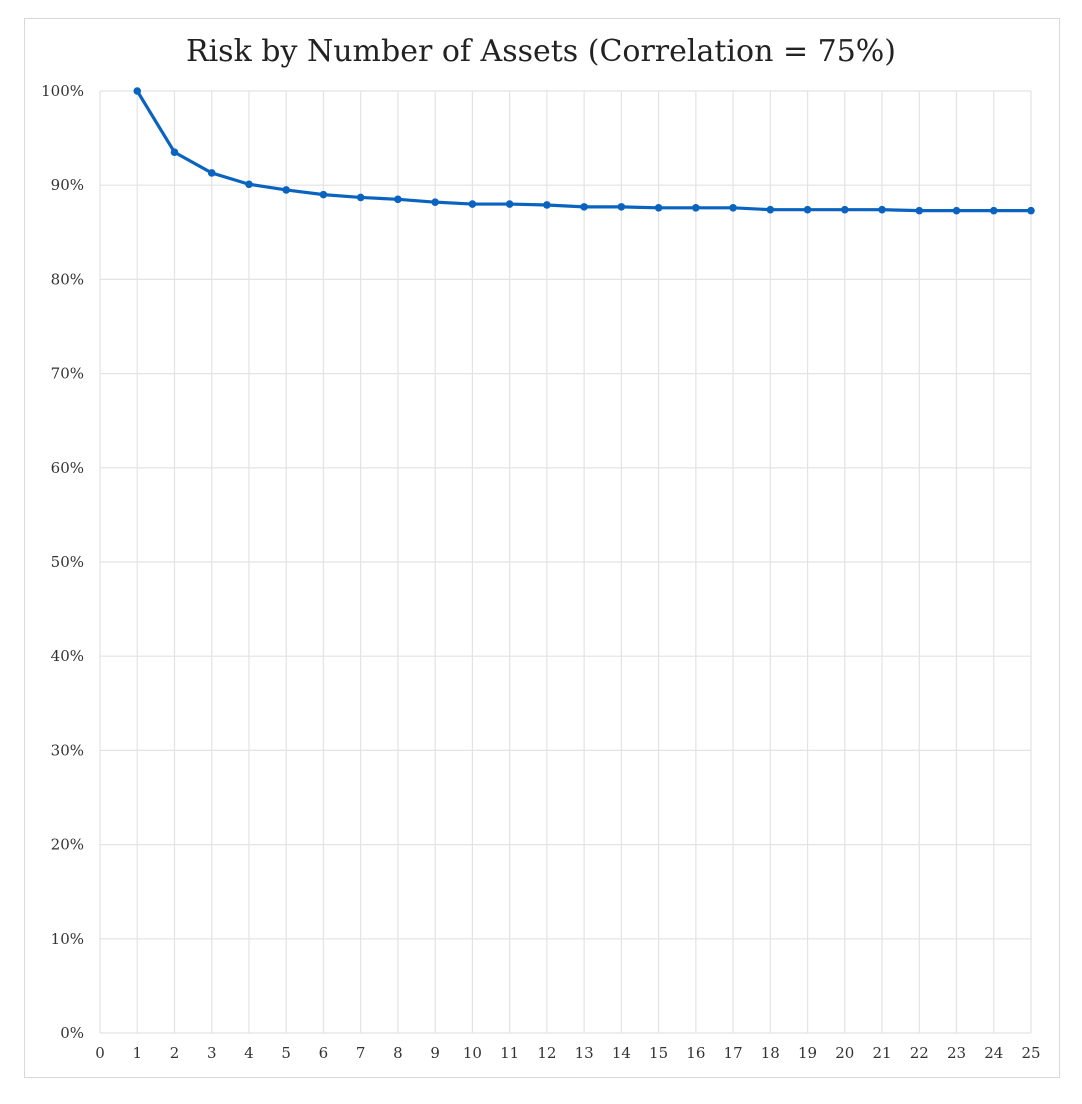 This screenshot has width=1082, height=1104. I want to click on x-tick-label: 10, so click(472, 1053).